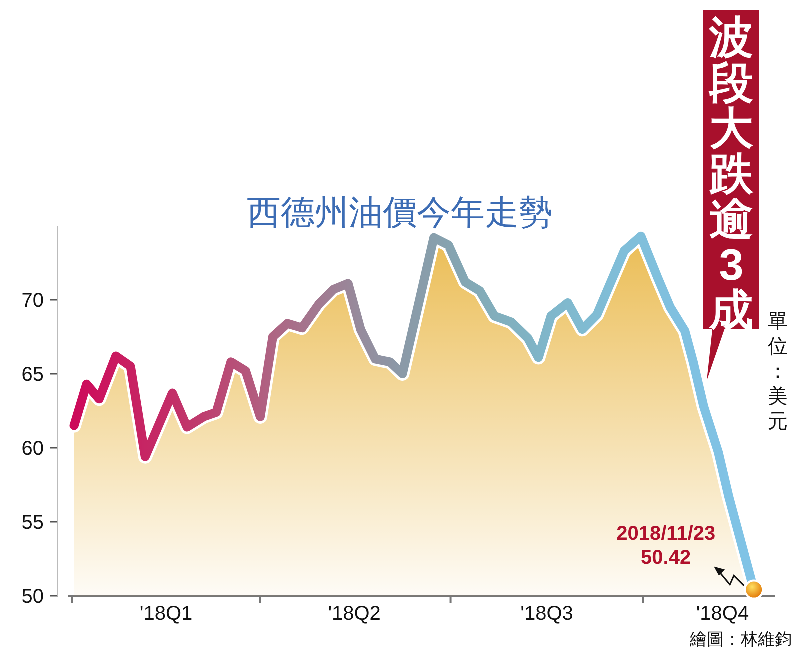  Describe the element at coordinates (166, 614) in the screenshot. I see `x-tick-label: '18Q1` at that location.